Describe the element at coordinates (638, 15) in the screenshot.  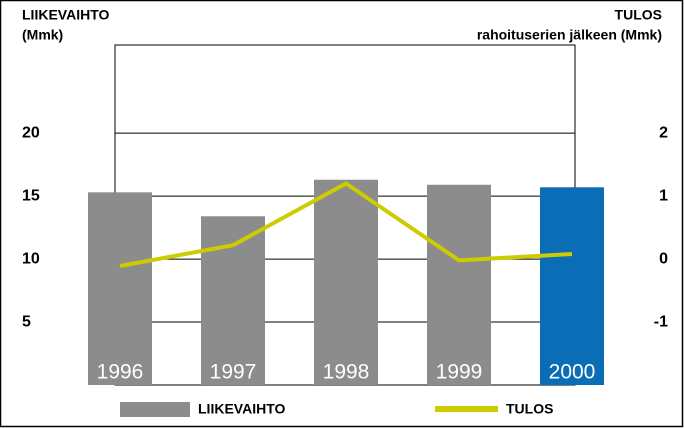
I see `y2-axis-title: TULOS` at that location.